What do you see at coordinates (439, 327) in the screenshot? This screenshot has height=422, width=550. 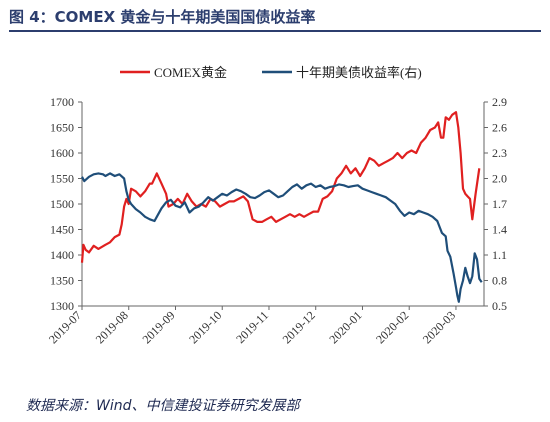 I see `x-tick-label: 2020-03` at bounding box center [439, 327].